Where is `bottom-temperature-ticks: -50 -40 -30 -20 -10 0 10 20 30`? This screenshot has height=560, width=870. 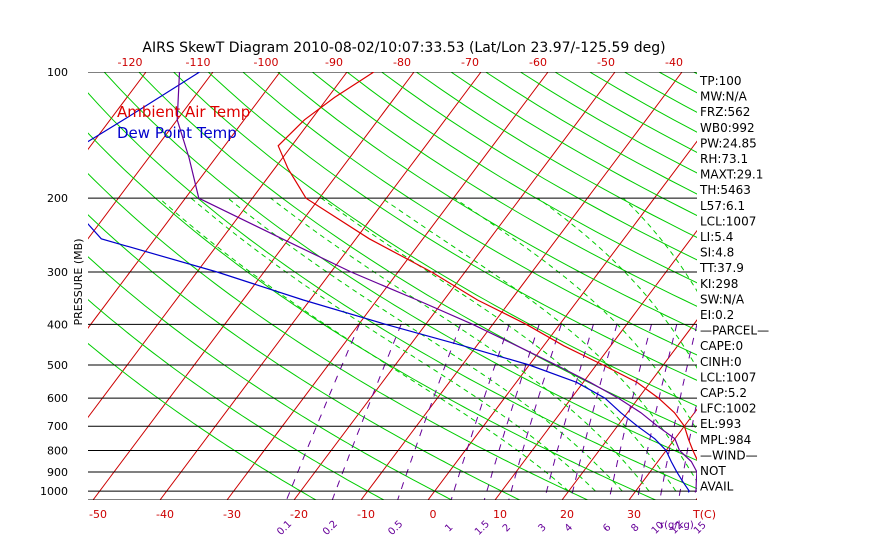 bottom-temperature-ticks: -50 -40 -30 -20 -10 0 10 20 30 is located at coordinates (365, 514).